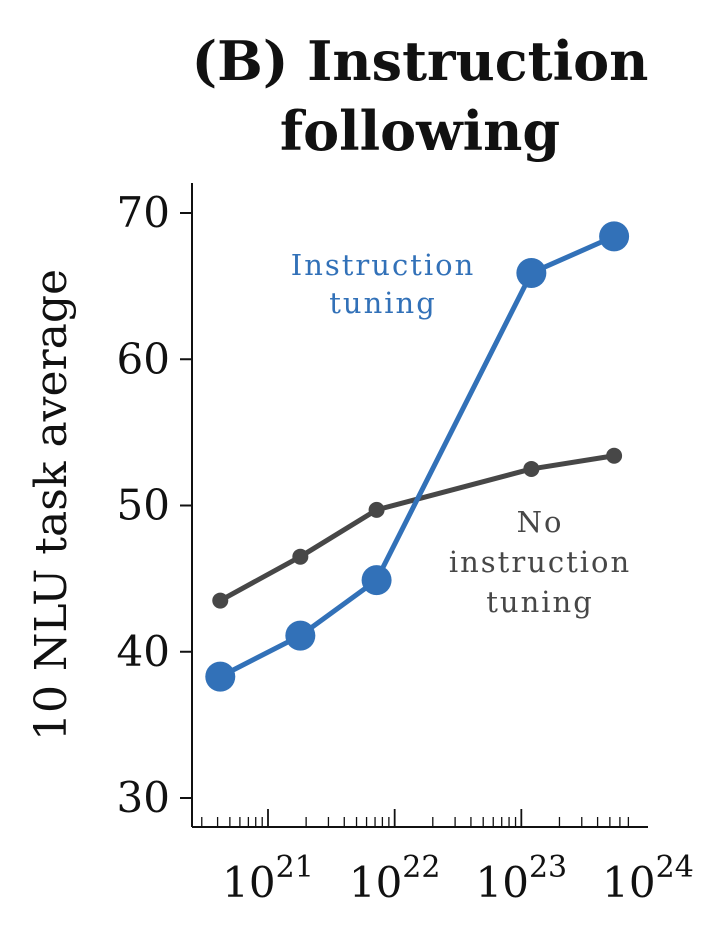 Image resolution: width=714 pixels, height=928 pixels. I want to click on x-tick-label: 1021, so click(268, 878).